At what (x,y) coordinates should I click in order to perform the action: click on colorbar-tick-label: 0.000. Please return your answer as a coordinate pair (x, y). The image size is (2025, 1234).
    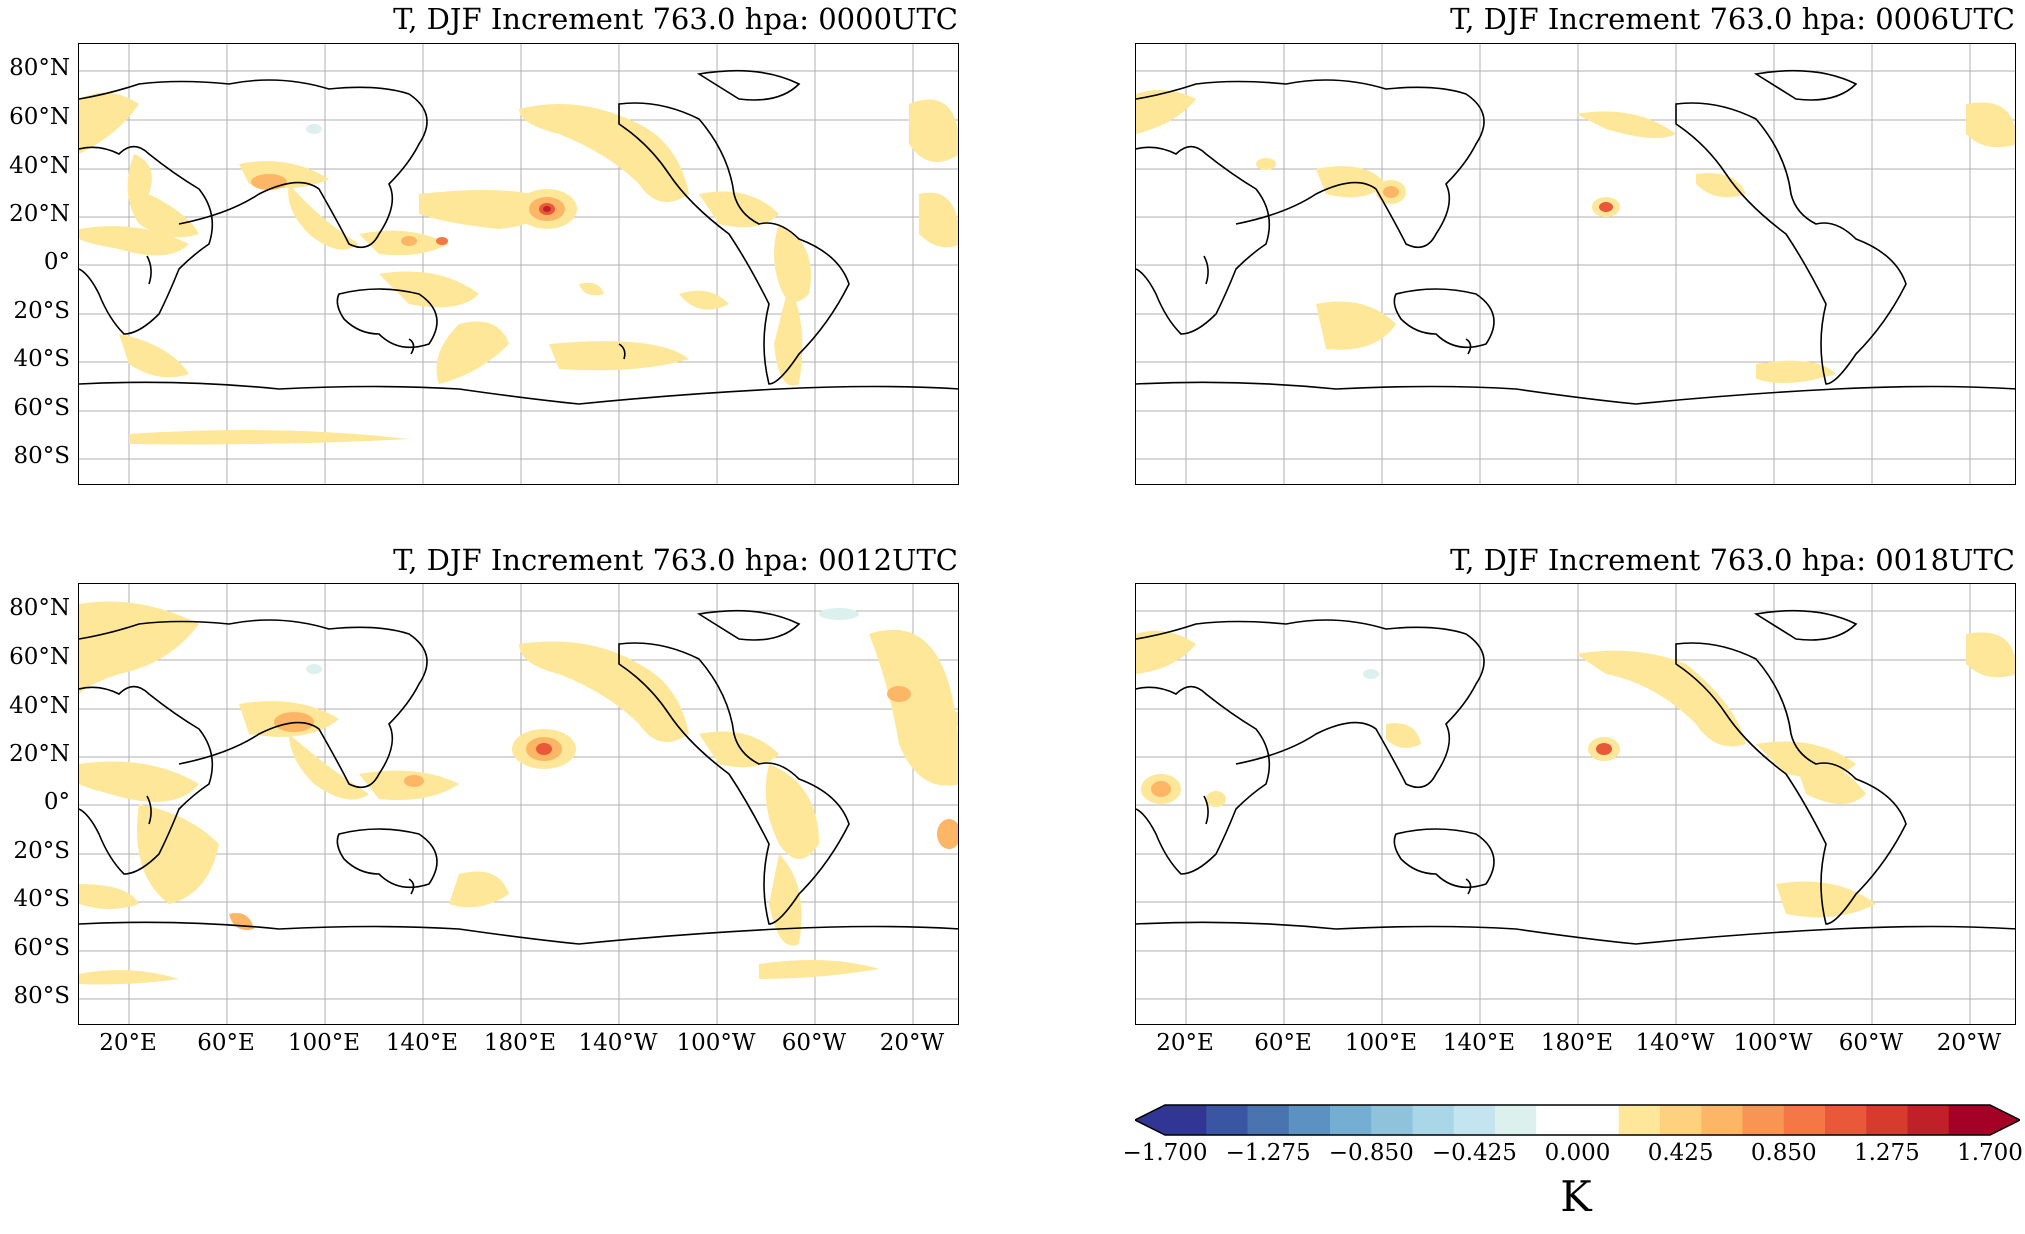
    Looking at the image, I should click on (1577, 1153).